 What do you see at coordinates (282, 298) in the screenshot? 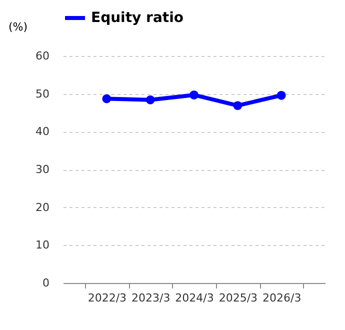
I see `x-tick-label: 2026/3` at bounding box center [282, 298].